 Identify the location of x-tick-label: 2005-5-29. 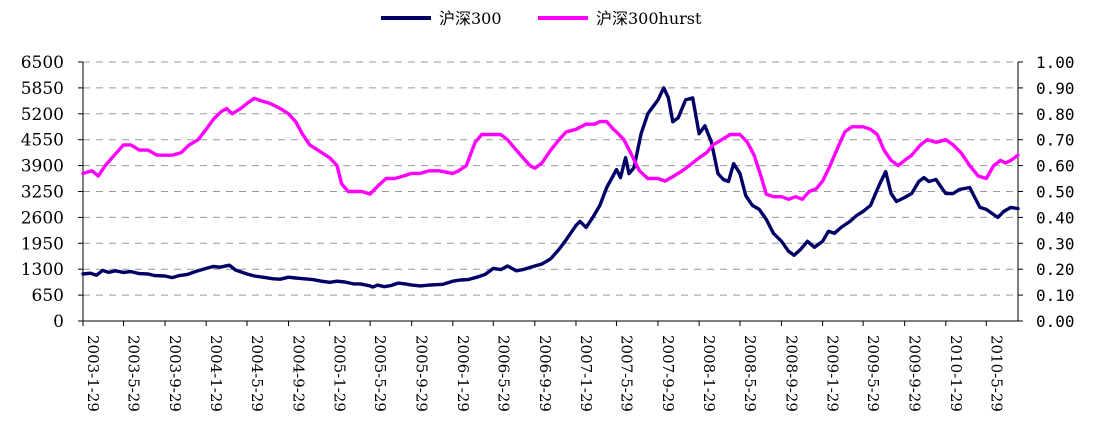
(380, 373).